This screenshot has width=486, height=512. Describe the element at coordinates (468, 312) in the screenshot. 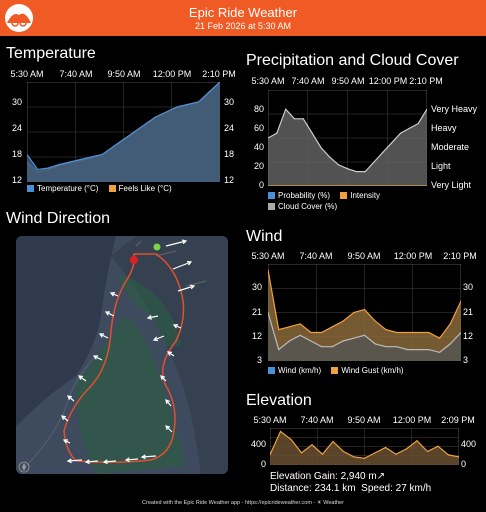

I see `y-tick: 21` at that location.